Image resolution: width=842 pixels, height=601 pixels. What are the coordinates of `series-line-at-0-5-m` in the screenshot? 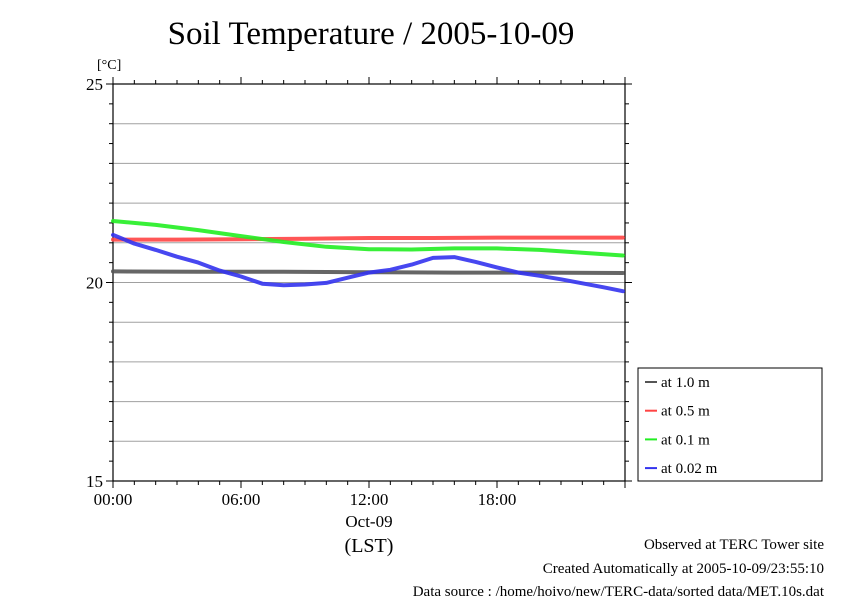 It's located at (368, 238).